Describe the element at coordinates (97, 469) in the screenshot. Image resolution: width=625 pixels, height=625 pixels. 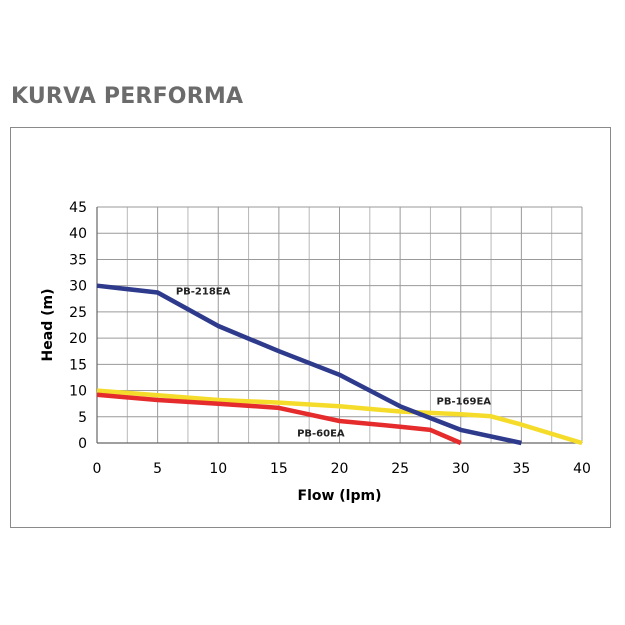
I see `x-tick-label: 0` at that location.